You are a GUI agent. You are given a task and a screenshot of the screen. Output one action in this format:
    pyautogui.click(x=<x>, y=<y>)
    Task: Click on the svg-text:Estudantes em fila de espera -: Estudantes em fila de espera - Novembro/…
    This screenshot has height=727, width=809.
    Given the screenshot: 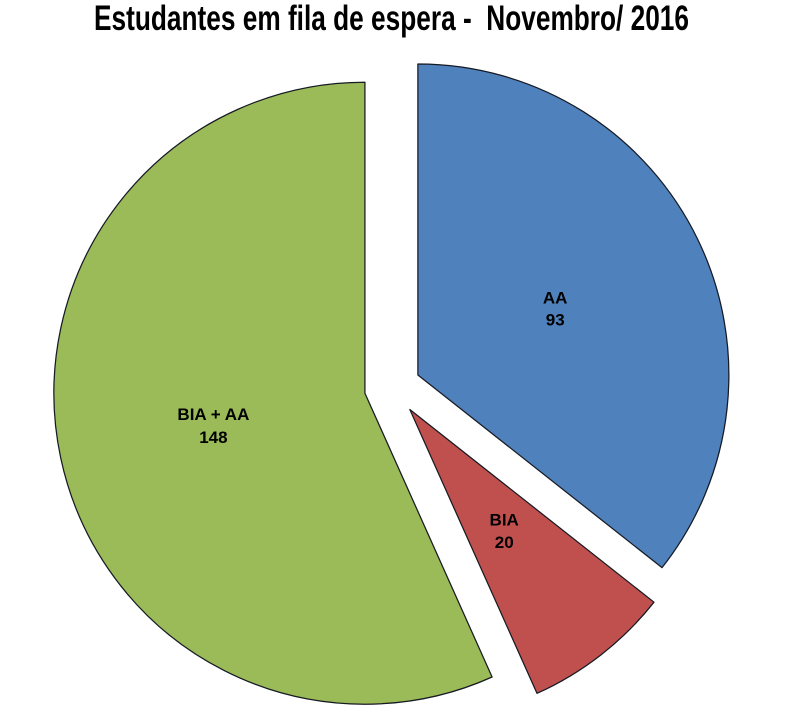 What is the action you would take?
    pyautogui.click(x=391, y=19)
    